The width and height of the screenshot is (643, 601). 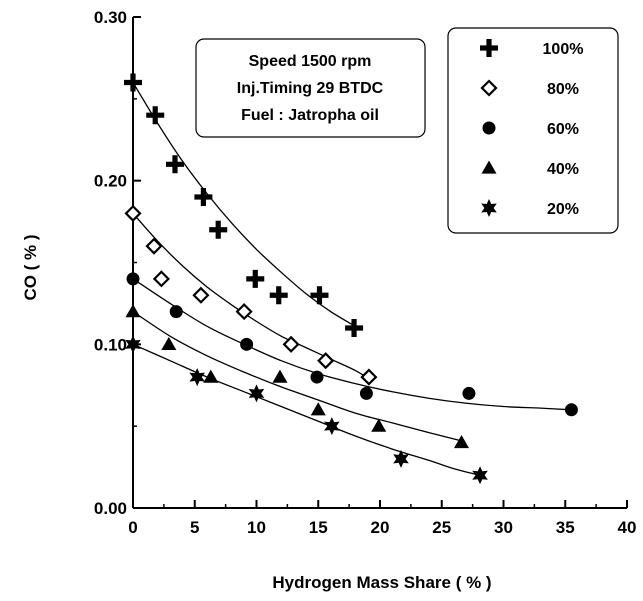 What do you see at coordinates (381, 582) in the screenshot?
I see `x-axis-title: Hydrogen Mass Share ( % )` at bounding box center [381, 582].